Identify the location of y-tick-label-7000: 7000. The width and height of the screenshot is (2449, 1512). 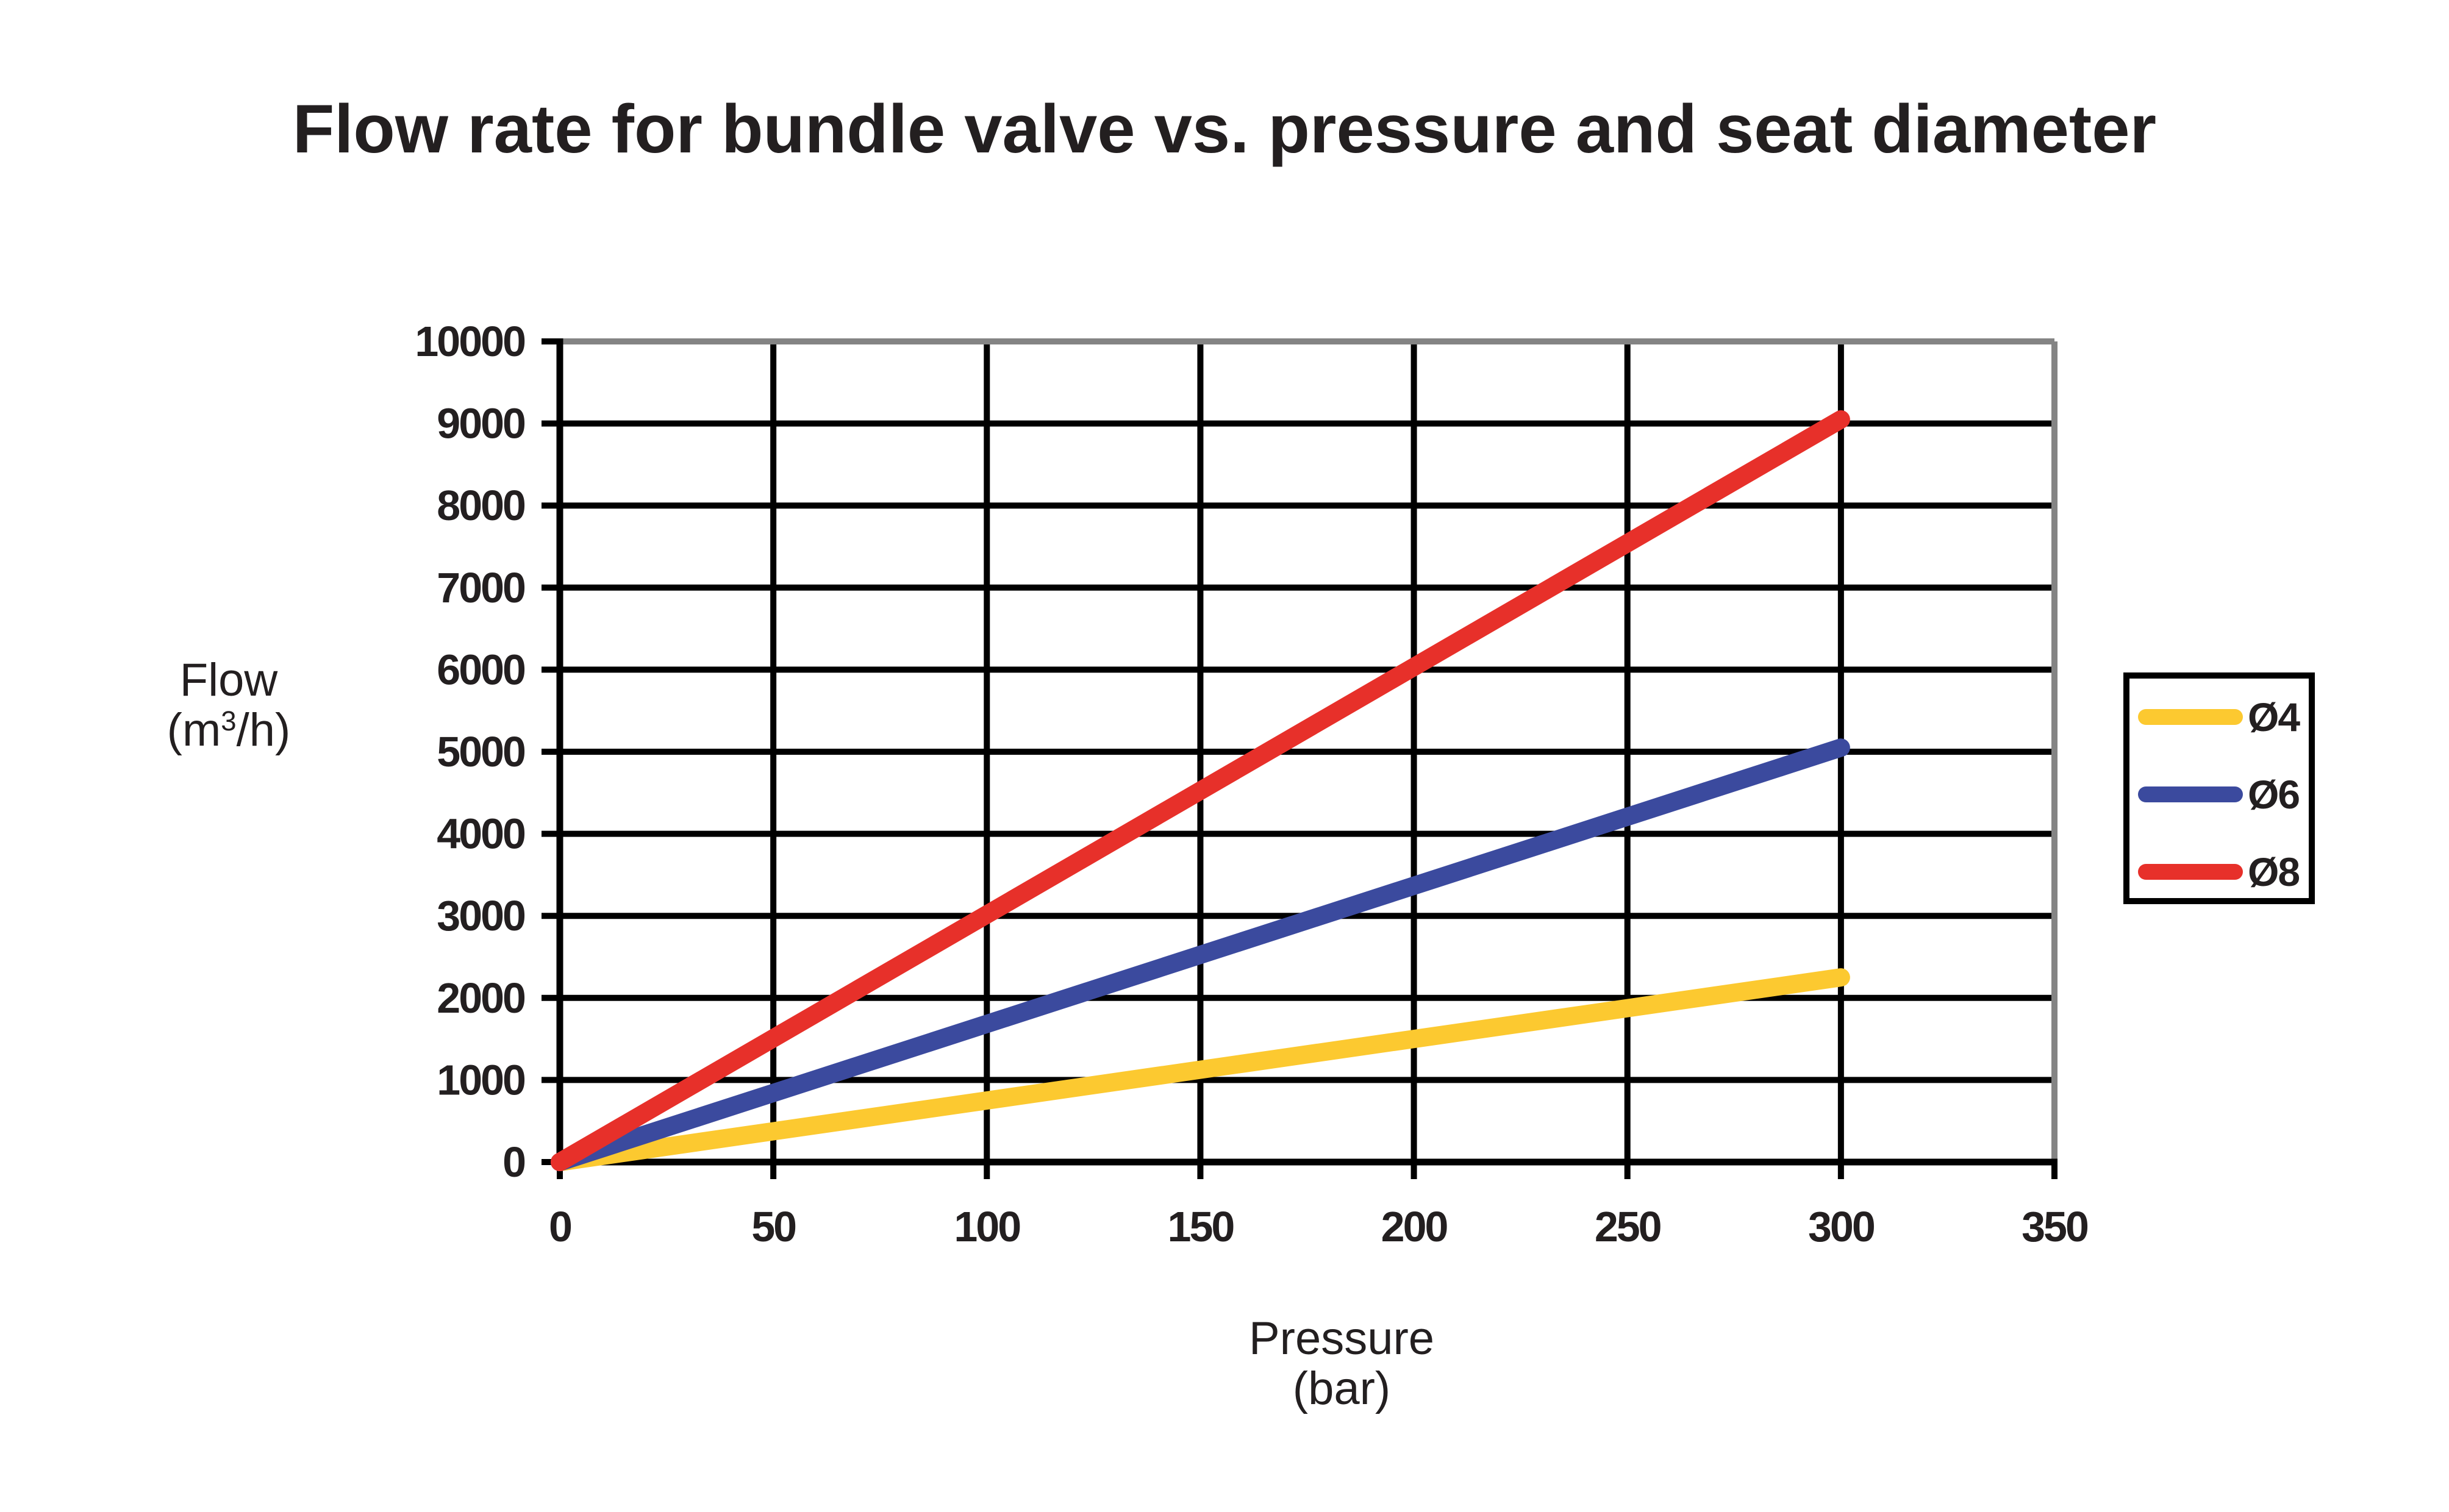
(481, 588).